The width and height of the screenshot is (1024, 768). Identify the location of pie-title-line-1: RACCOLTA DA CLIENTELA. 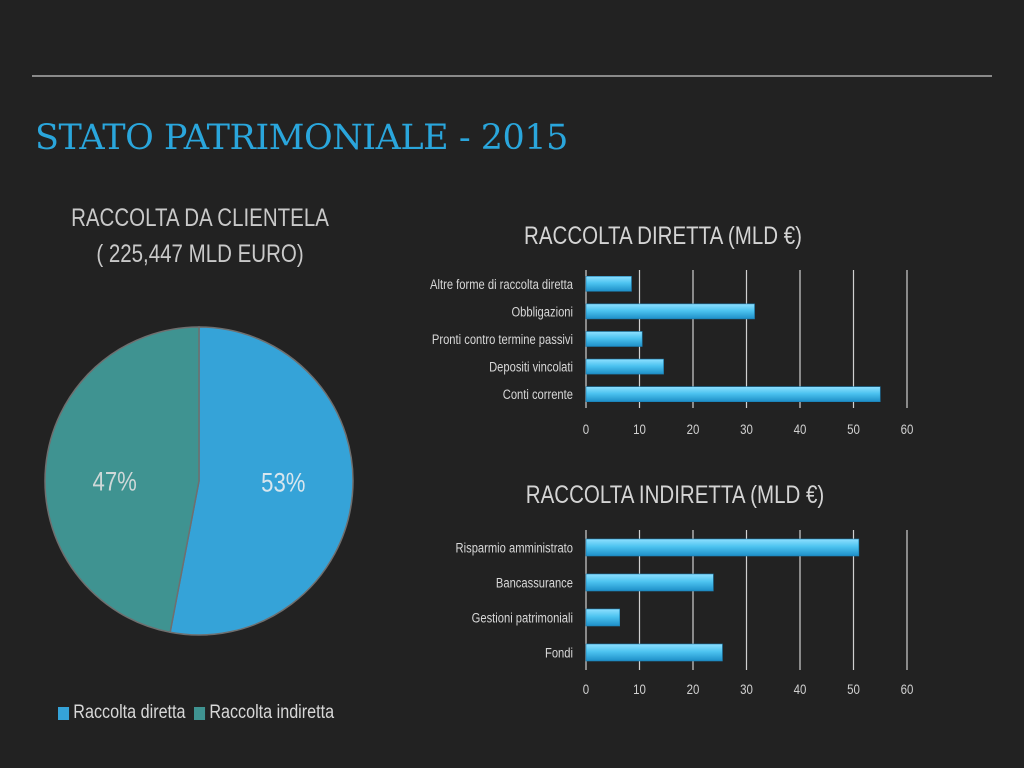
(200, 218).